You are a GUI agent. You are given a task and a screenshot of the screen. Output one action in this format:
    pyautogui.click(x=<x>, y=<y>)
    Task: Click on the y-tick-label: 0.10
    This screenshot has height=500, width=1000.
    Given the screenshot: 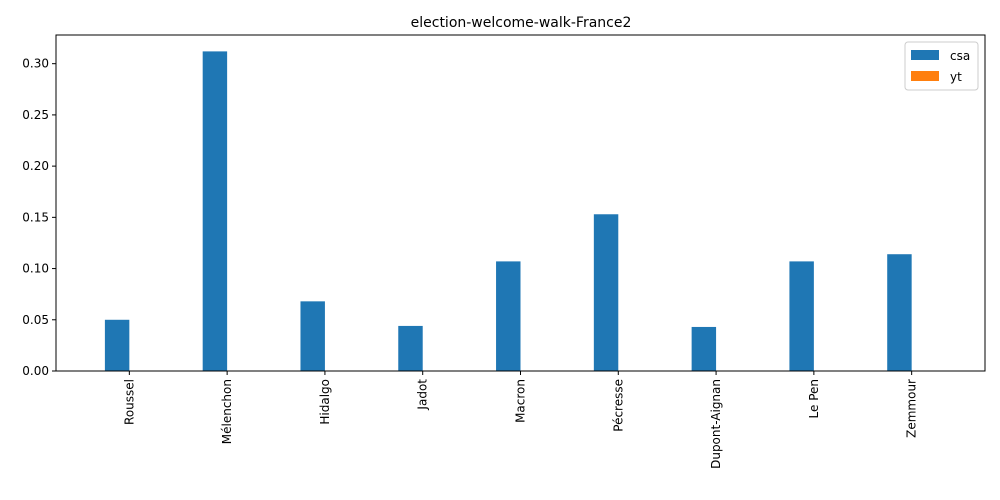 What is the action you would take?
    pyautogui.click(x=35, y=269)
    